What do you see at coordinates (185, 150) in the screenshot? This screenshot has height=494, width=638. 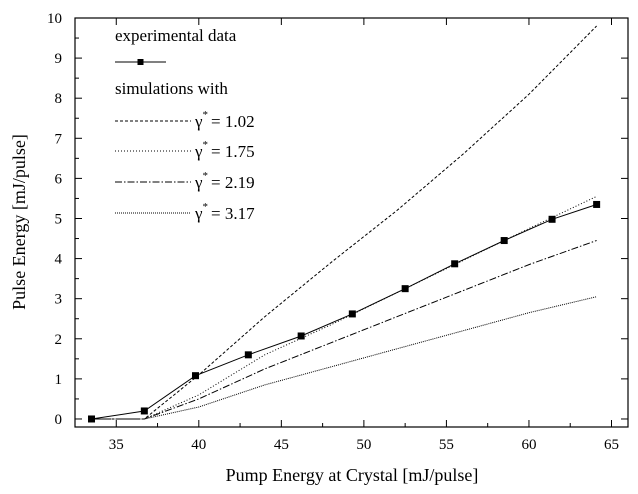 I see `legend-entry-2: γ* = 1.75` at bounding box center [185, 150].